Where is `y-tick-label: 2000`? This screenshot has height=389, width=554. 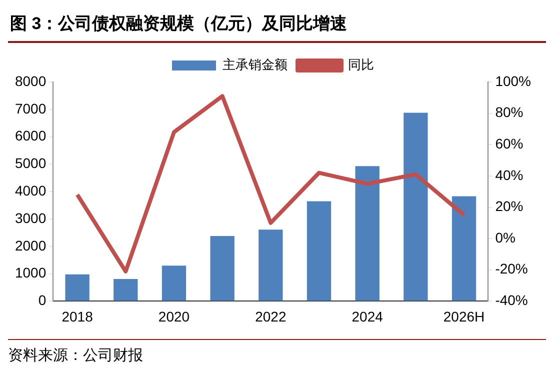 y-tick-label: 2000 is located at coordinates (30, 245).